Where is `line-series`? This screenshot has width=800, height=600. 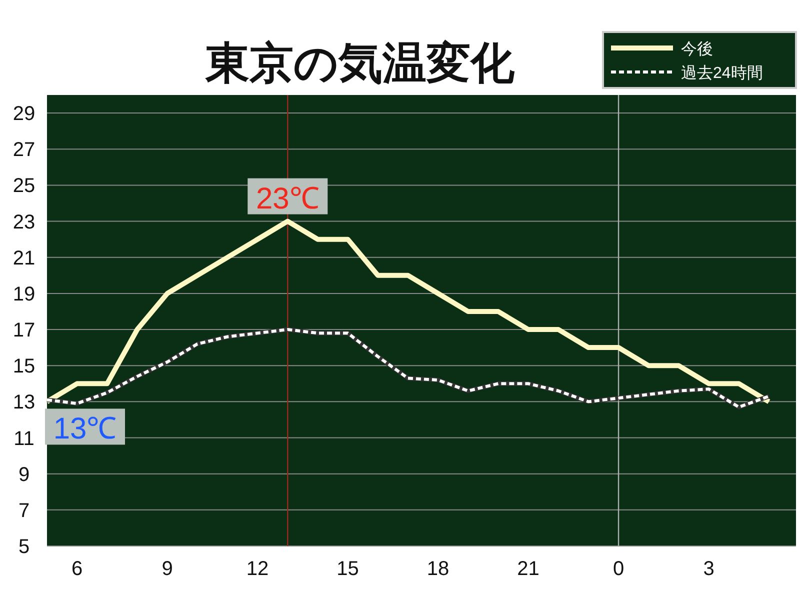 line-series is located at coordinates (408, 368).